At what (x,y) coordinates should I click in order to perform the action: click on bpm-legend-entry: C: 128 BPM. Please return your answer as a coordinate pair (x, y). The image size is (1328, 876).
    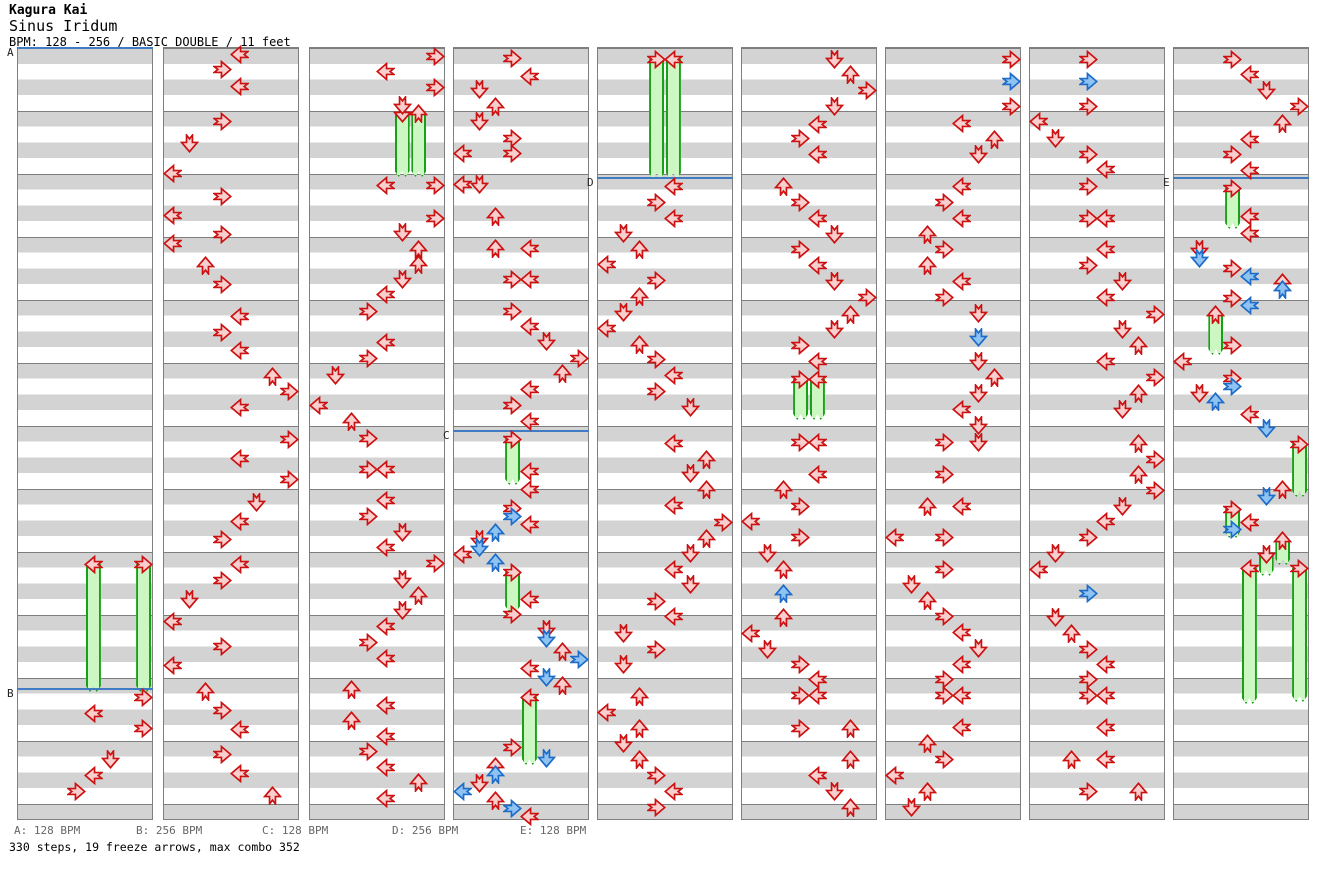
    Looking at the image, I should click on (295, 830).